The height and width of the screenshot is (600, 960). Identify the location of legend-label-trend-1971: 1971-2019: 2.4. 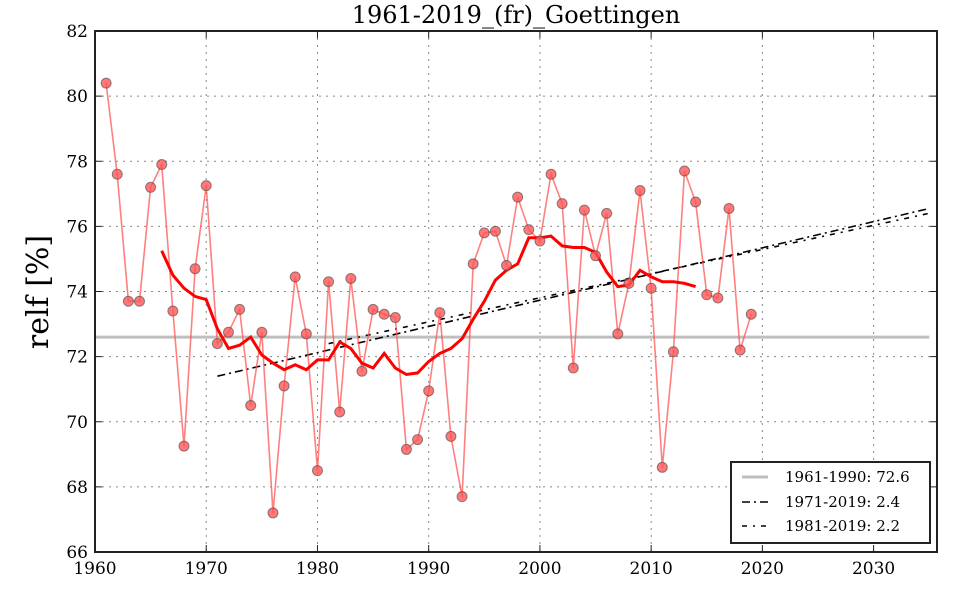
(842, 502).